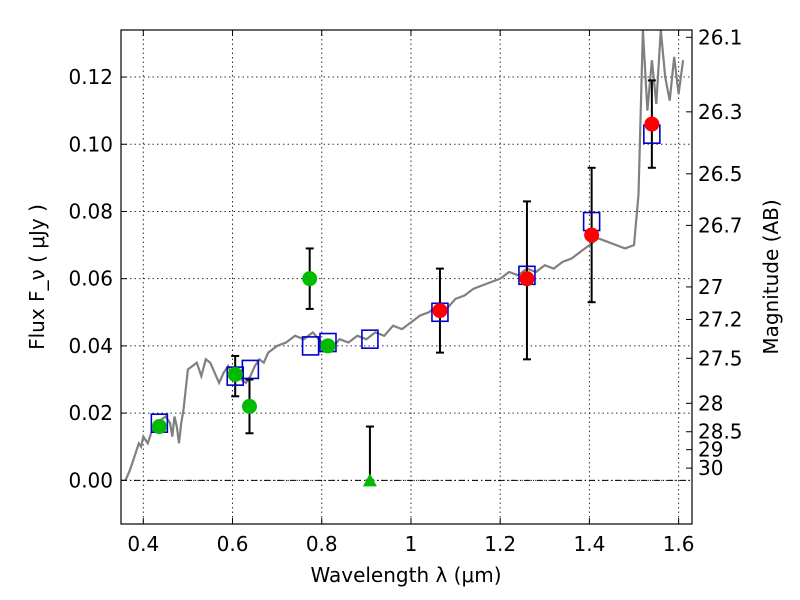  What do you see at coordinates (233, 544) in the screenshot?
I see `x-tick-label: 0.6` at bounding box center [233, 544].